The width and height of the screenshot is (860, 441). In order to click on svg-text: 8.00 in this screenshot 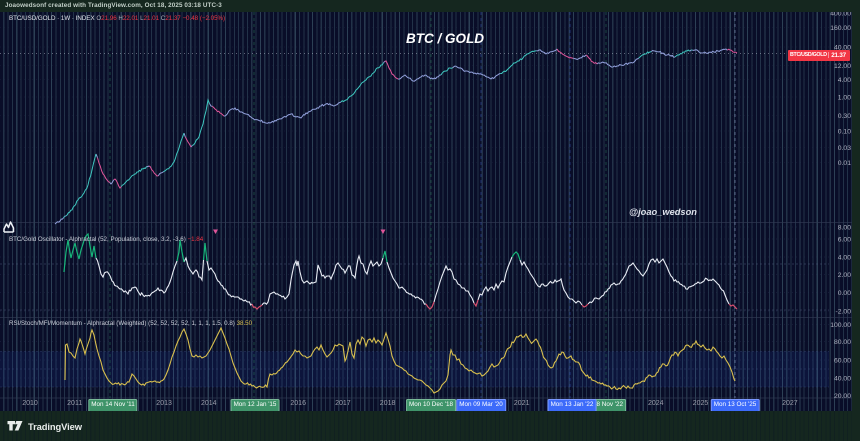, I will do `click(844, 228)`.